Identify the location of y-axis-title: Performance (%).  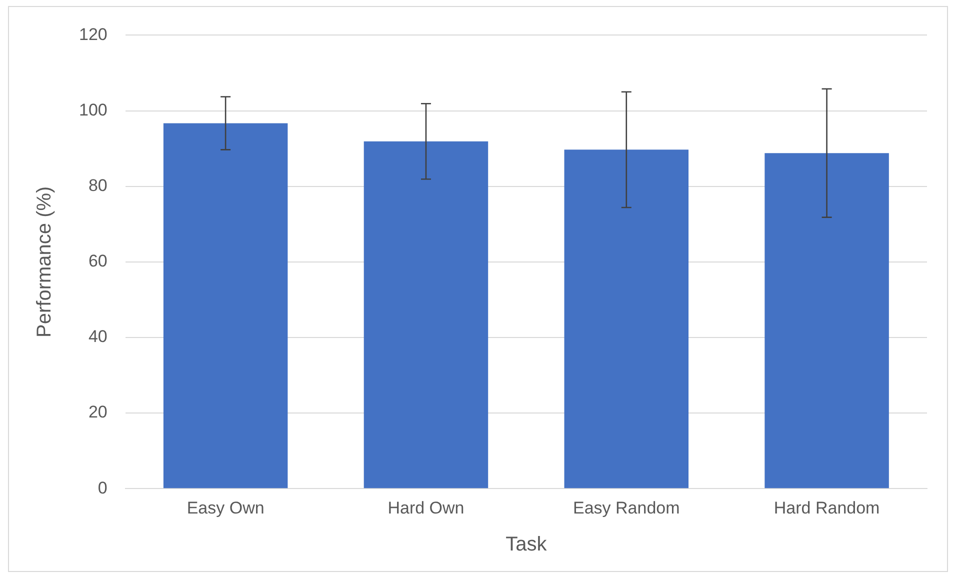
(45, 262).